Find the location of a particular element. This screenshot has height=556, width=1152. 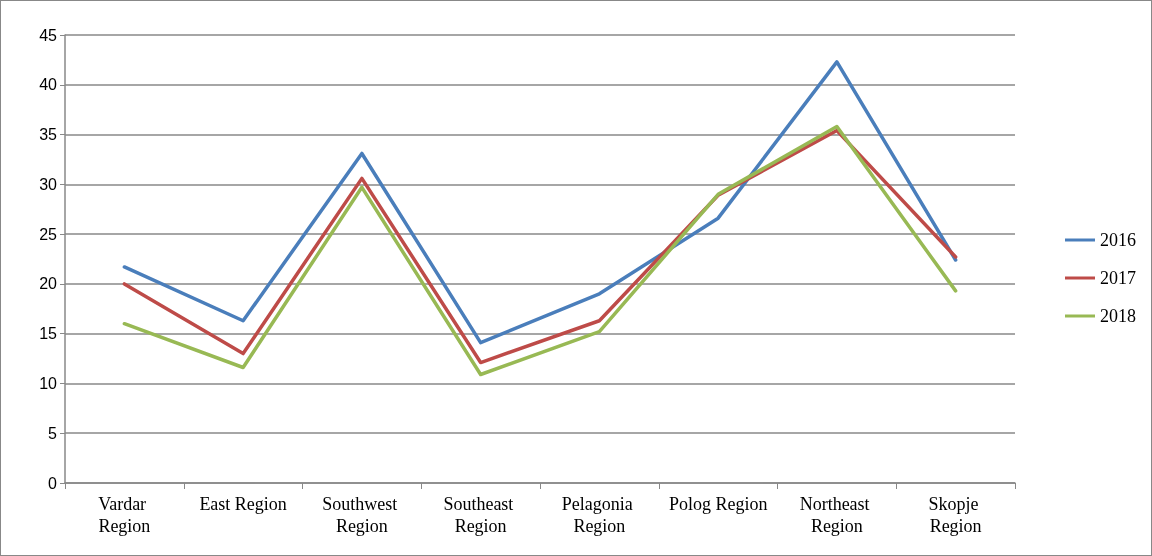

x-tick-label: Southwest Region is located at coordinates (362, 515).